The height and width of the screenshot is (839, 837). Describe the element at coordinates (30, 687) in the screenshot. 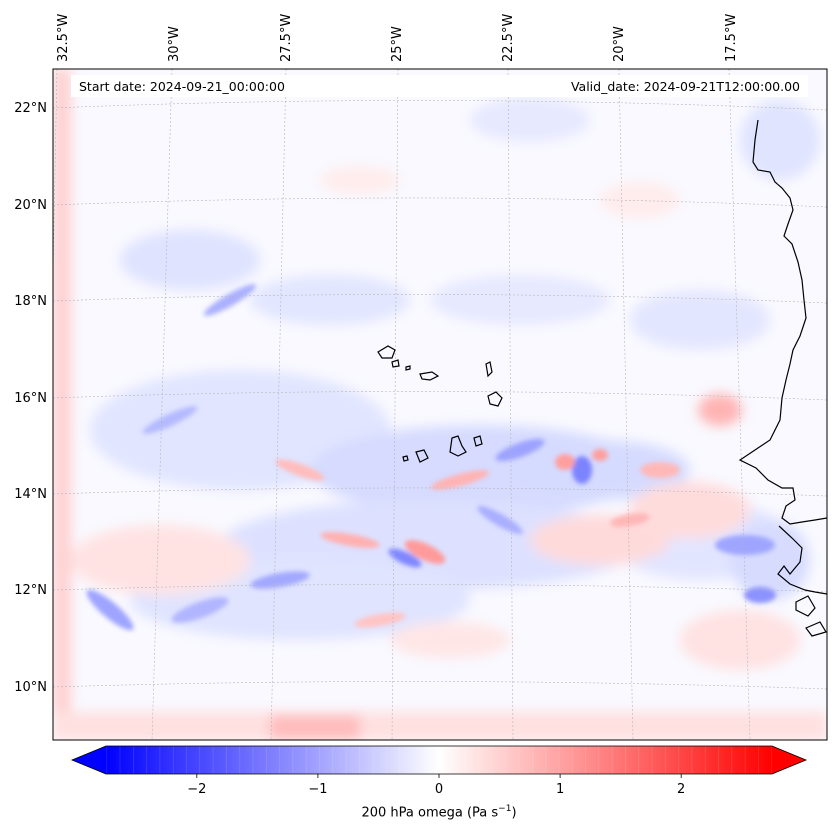

I see `lat-label: 10°N` at that location.